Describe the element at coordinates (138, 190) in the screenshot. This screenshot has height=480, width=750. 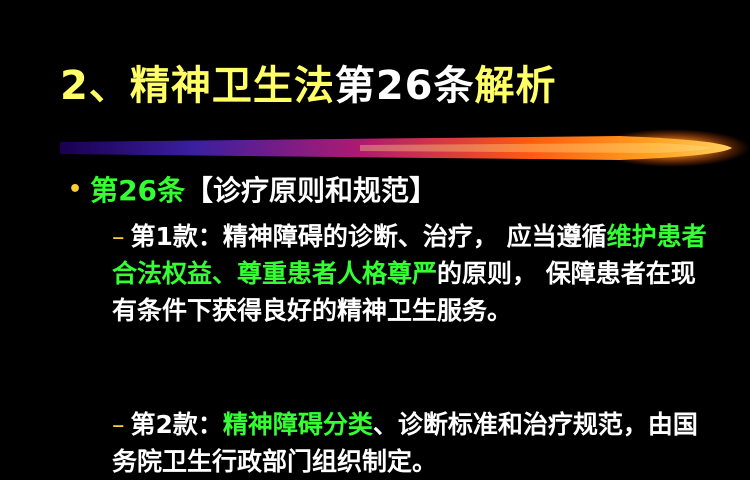
I see `article-number: 第26条` at that location.